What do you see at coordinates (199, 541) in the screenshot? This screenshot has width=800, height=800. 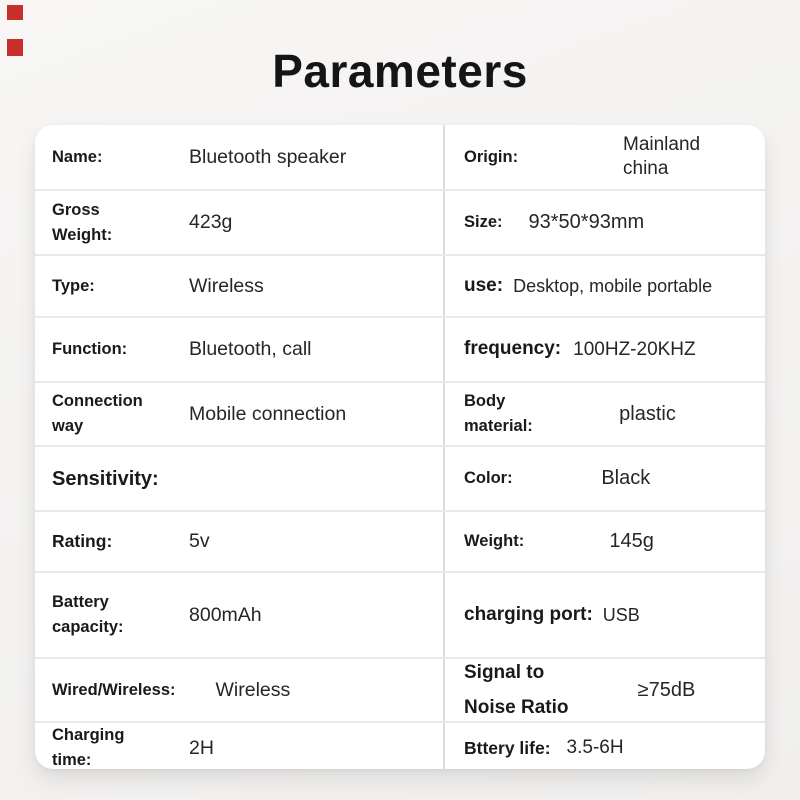 I see `spec-value: 5v` at bounding box center [199, 541].